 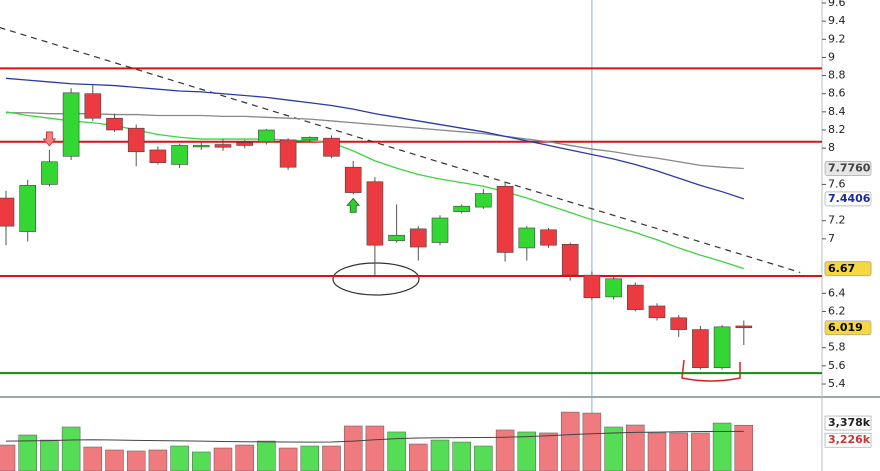 What do you see at coordinates (837, 292) in the screenshot?
I see `y-tick-label: 6.4` at bounding box center [837, 292].